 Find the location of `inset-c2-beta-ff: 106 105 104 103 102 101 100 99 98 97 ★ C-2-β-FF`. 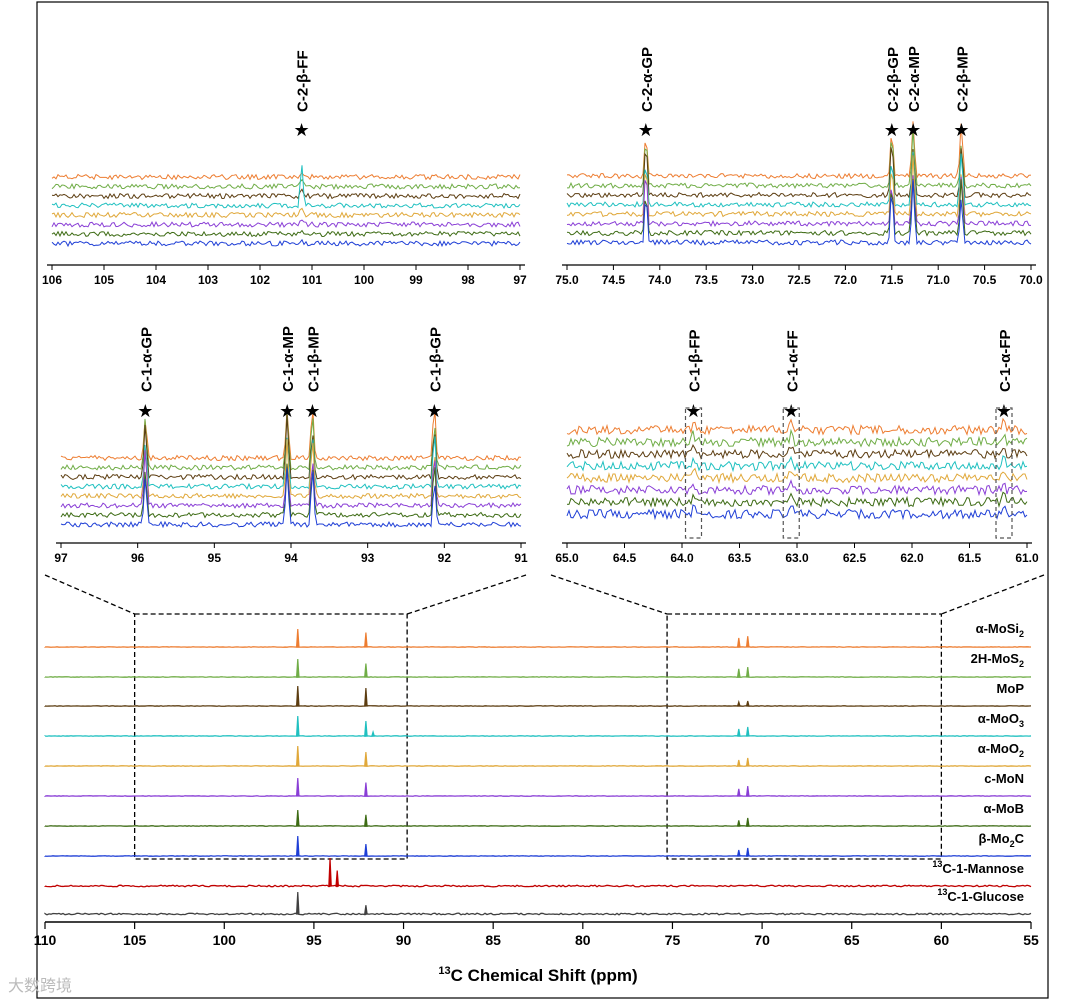

inset-c2-beta-ff: 106 105 104 103 102 101 100 99 98 97 ★ C-2-β-FF is located at coordinates (284, 168).